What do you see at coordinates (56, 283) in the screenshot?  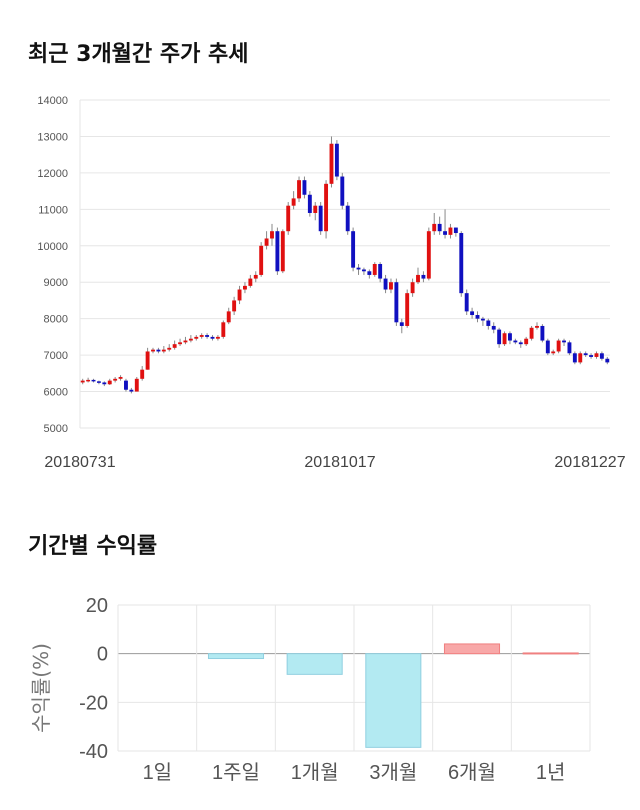 I see `y-tick-label: 9000` at bounding box center [56, 283].